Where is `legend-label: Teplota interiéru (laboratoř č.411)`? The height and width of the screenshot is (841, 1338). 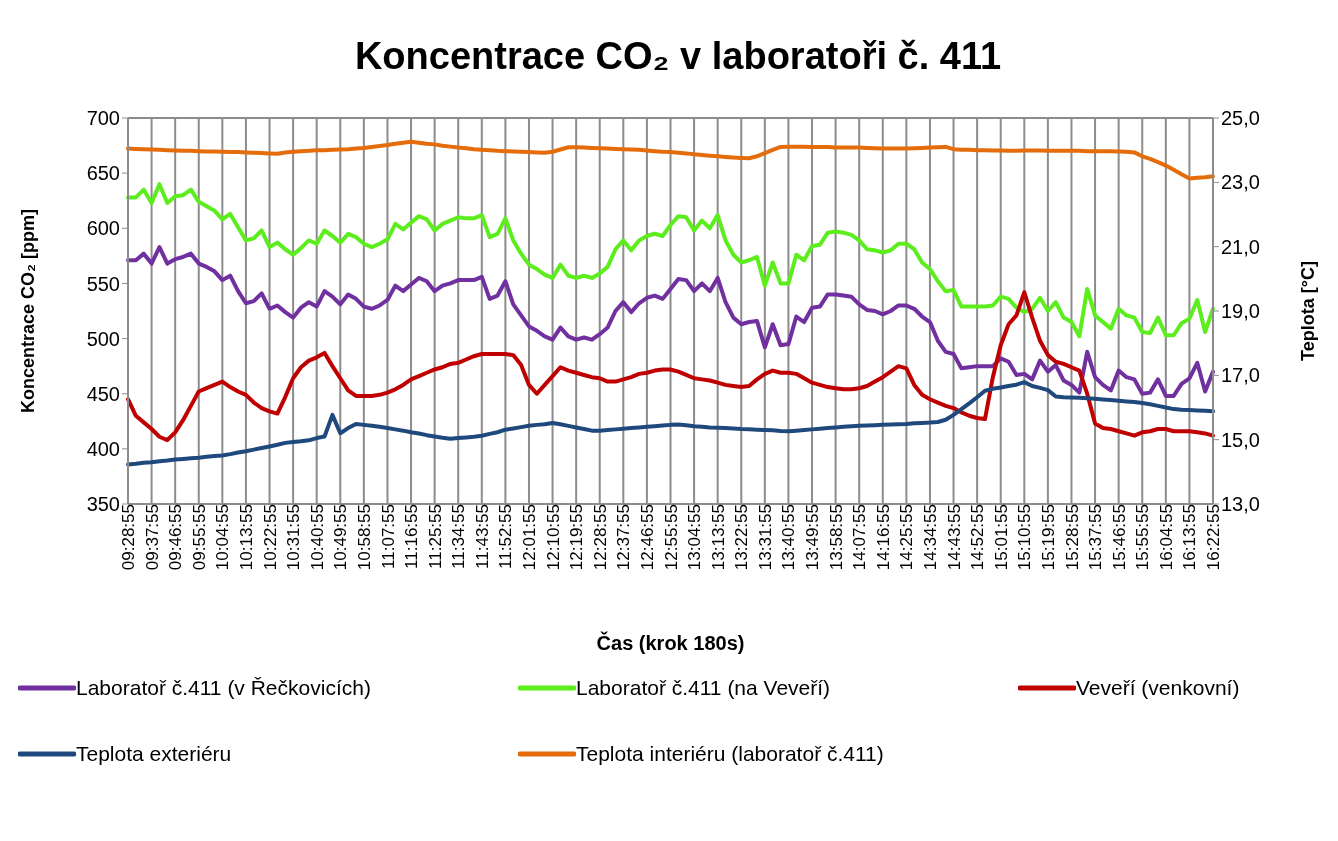 legend-label: Teplota interiéru (laboratoř č.411) is located at coordinates (730, 754).